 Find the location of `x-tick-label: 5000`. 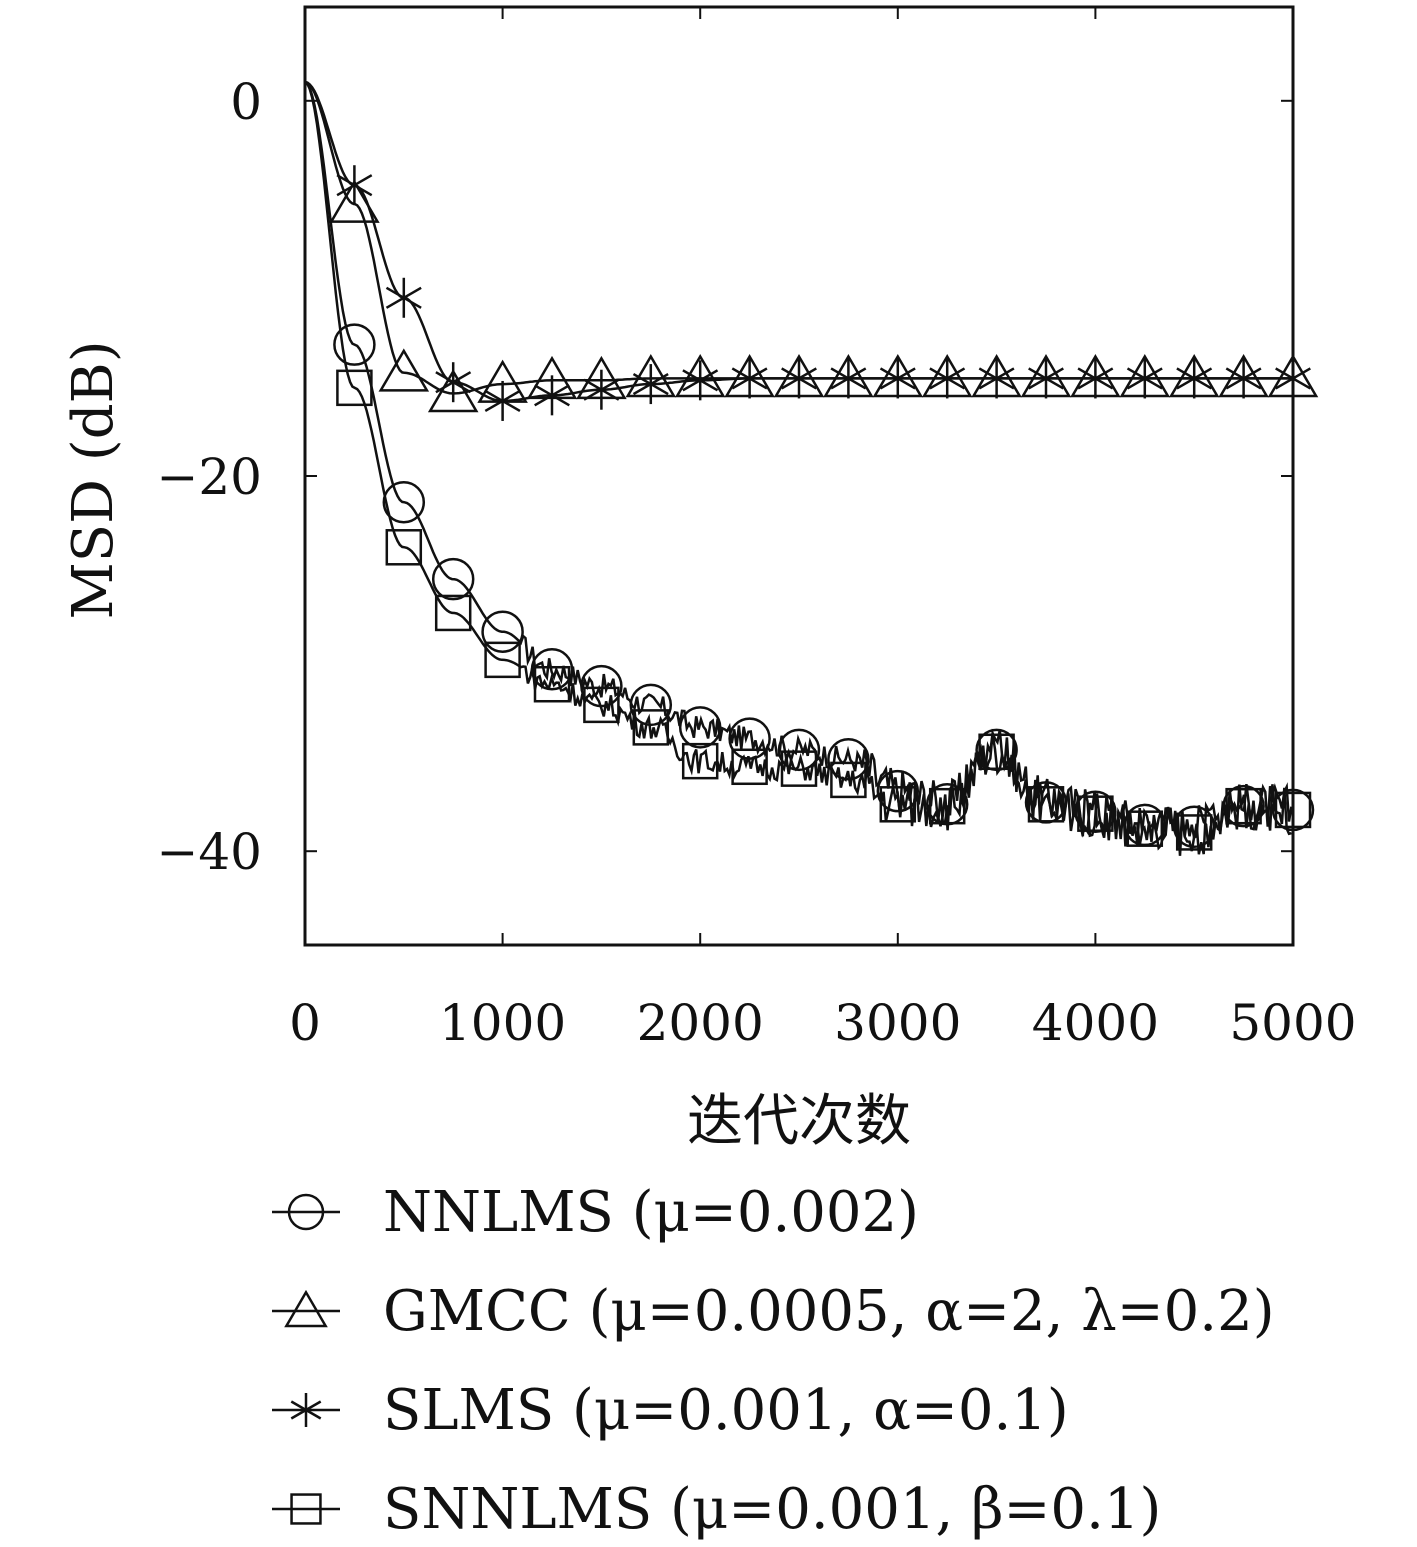

x-tick-label: 5000 is located at coordinates (1292, 1023).